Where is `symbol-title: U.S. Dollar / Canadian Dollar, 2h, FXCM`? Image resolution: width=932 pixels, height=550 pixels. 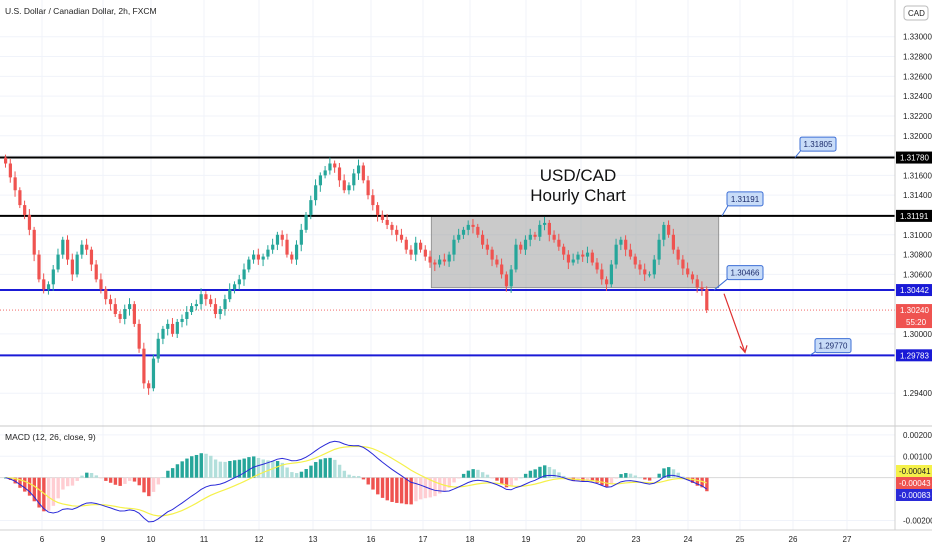 symbol-title: U.S. Dollar / Canadian Dollar, 2h, FXCM is located at coordinates (81, 11).